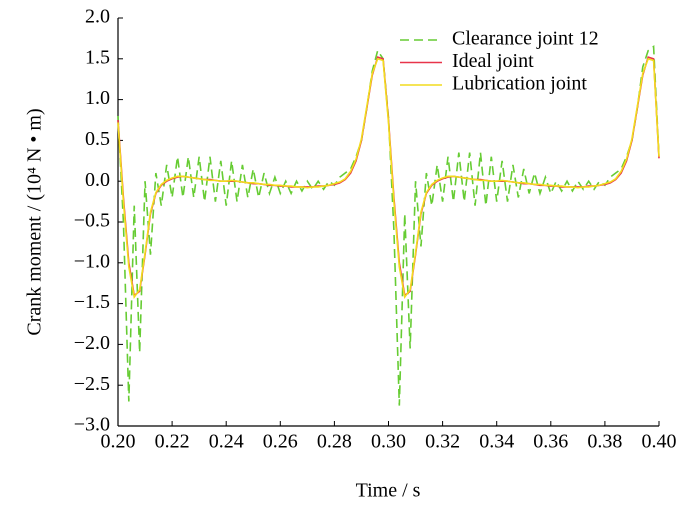 The image size is (700, 512). I want to click on x-tick-label: 0.34, so click(496, 442).